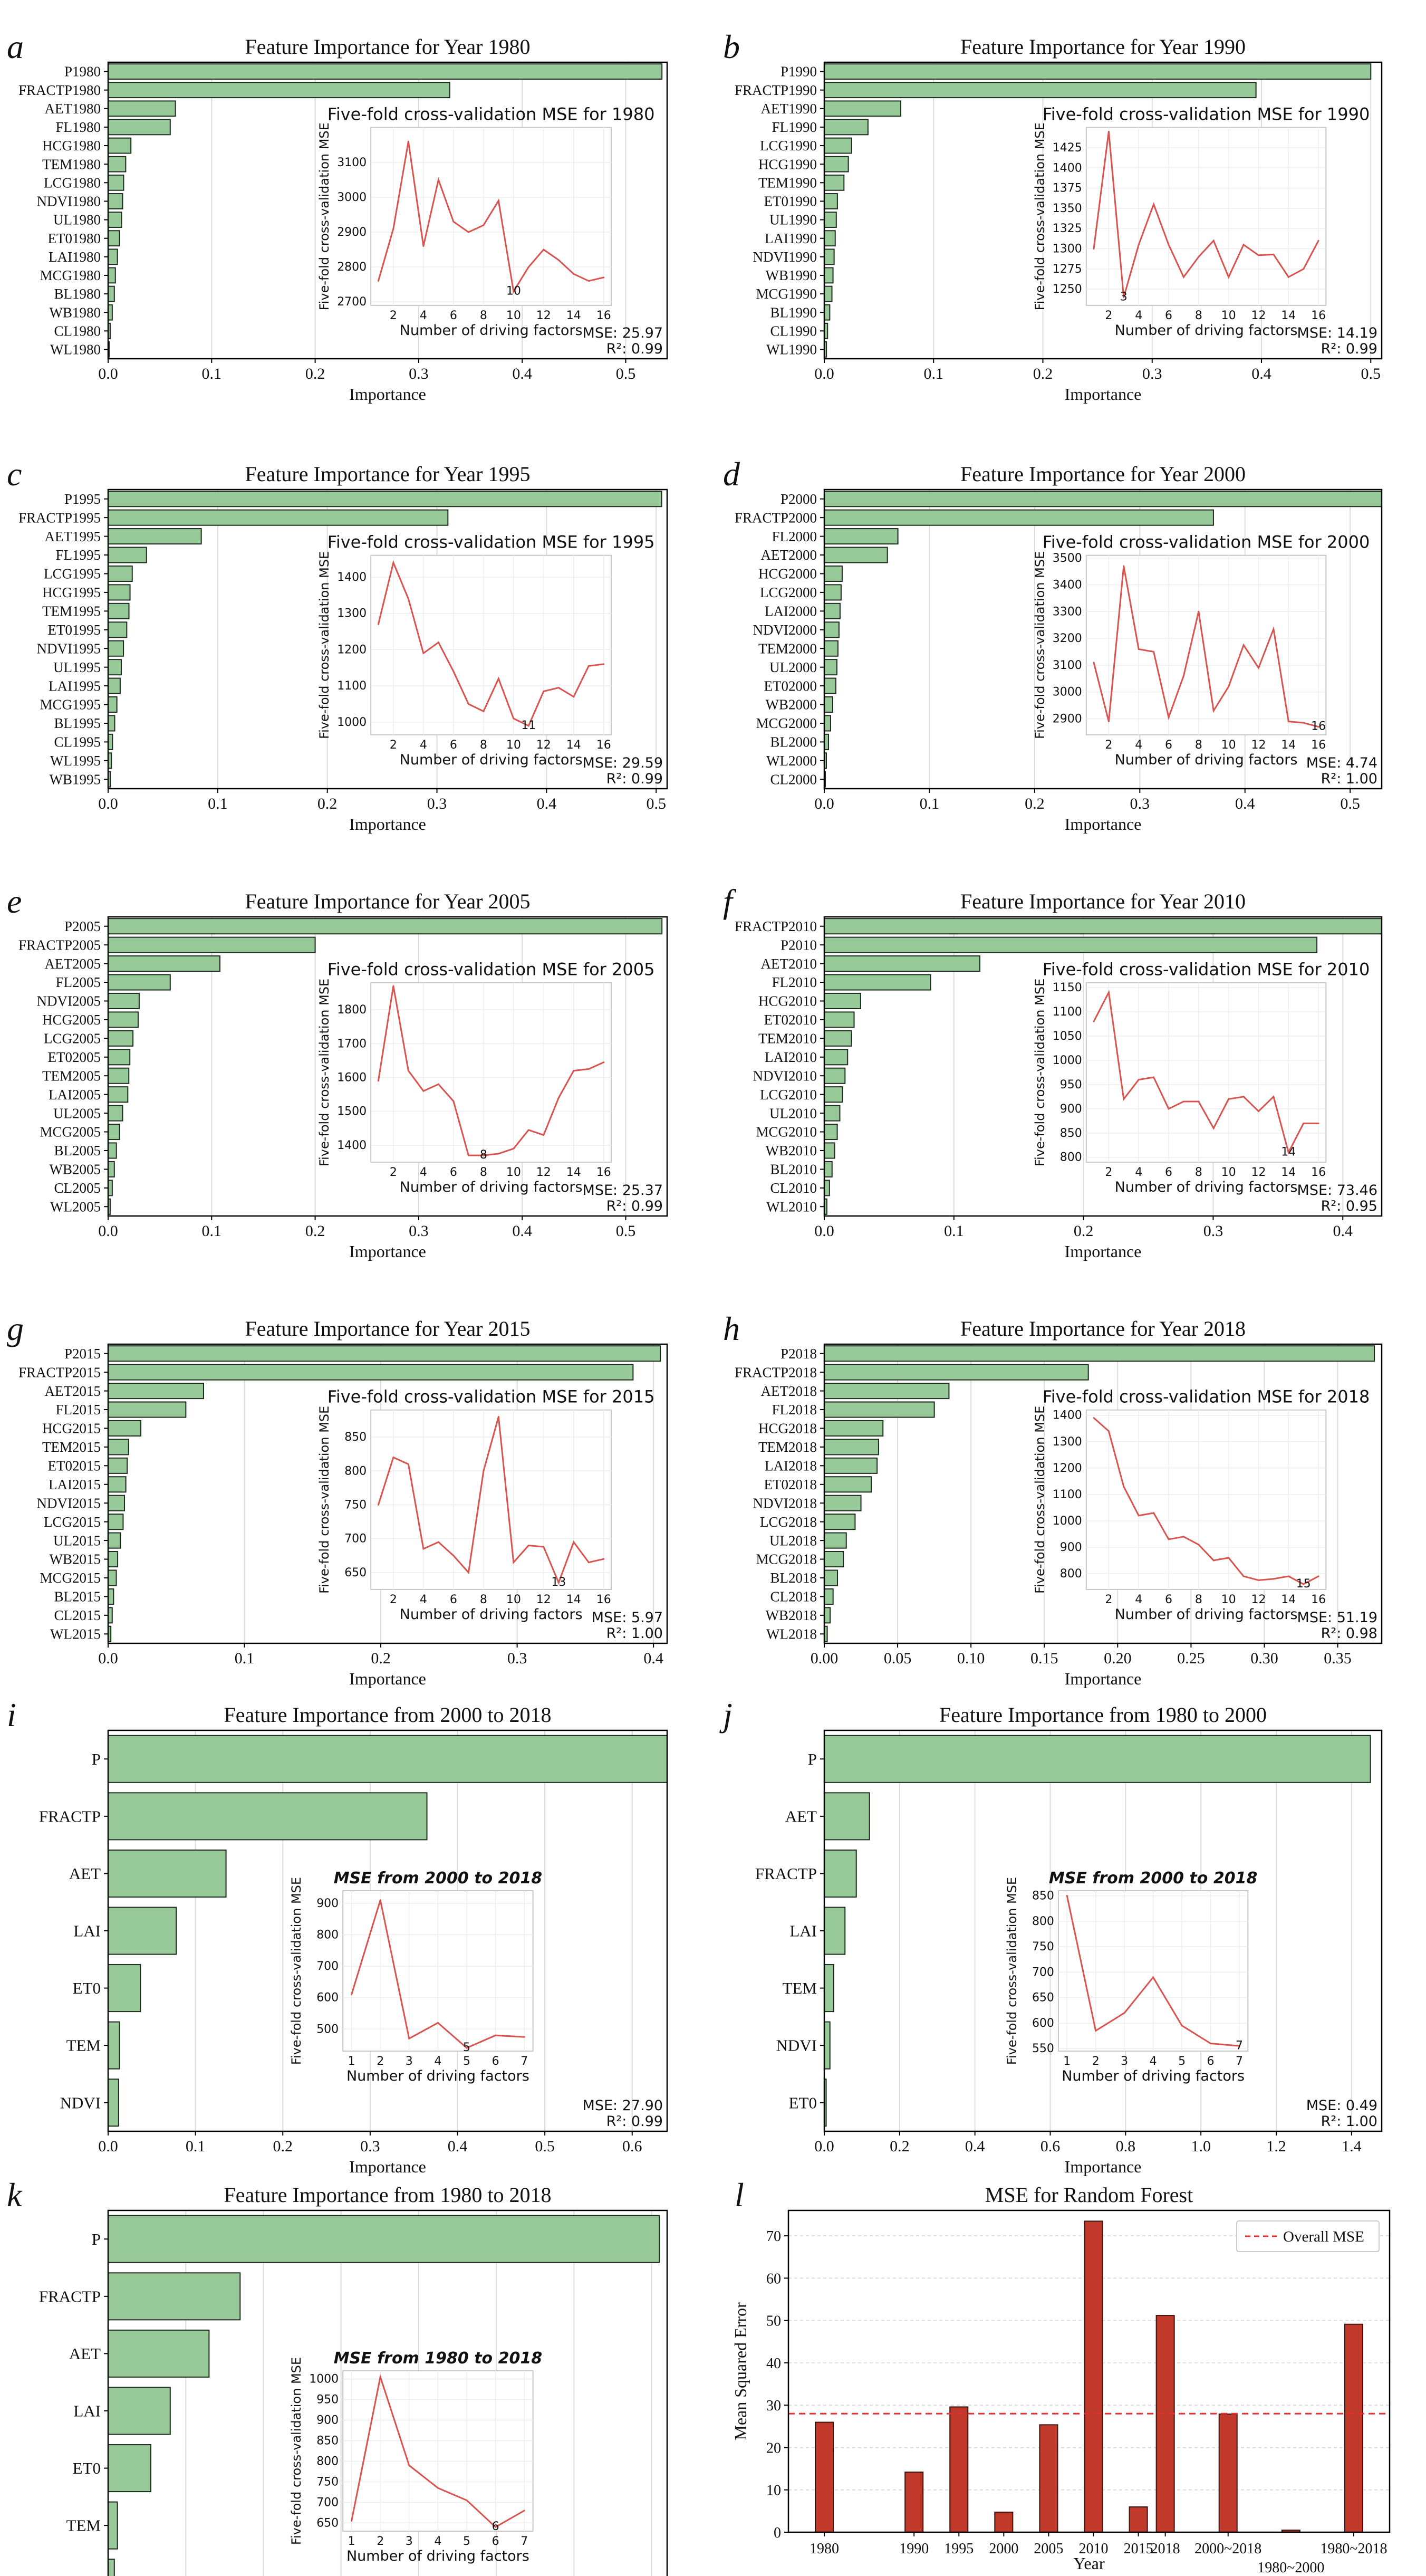 This screenshot has height=2576, width=1426. What do you see at coordinates (491, 760) in the screenshot?
I see `inset-x-label: Number of driving factors` at bounding box center [491, 760].